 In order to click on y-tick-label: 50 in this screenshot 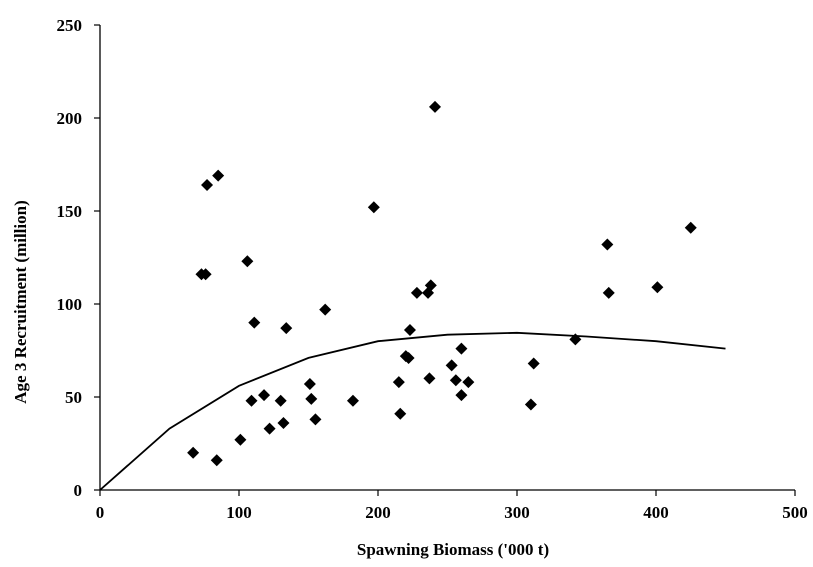, I will do `click(73, 397)`.